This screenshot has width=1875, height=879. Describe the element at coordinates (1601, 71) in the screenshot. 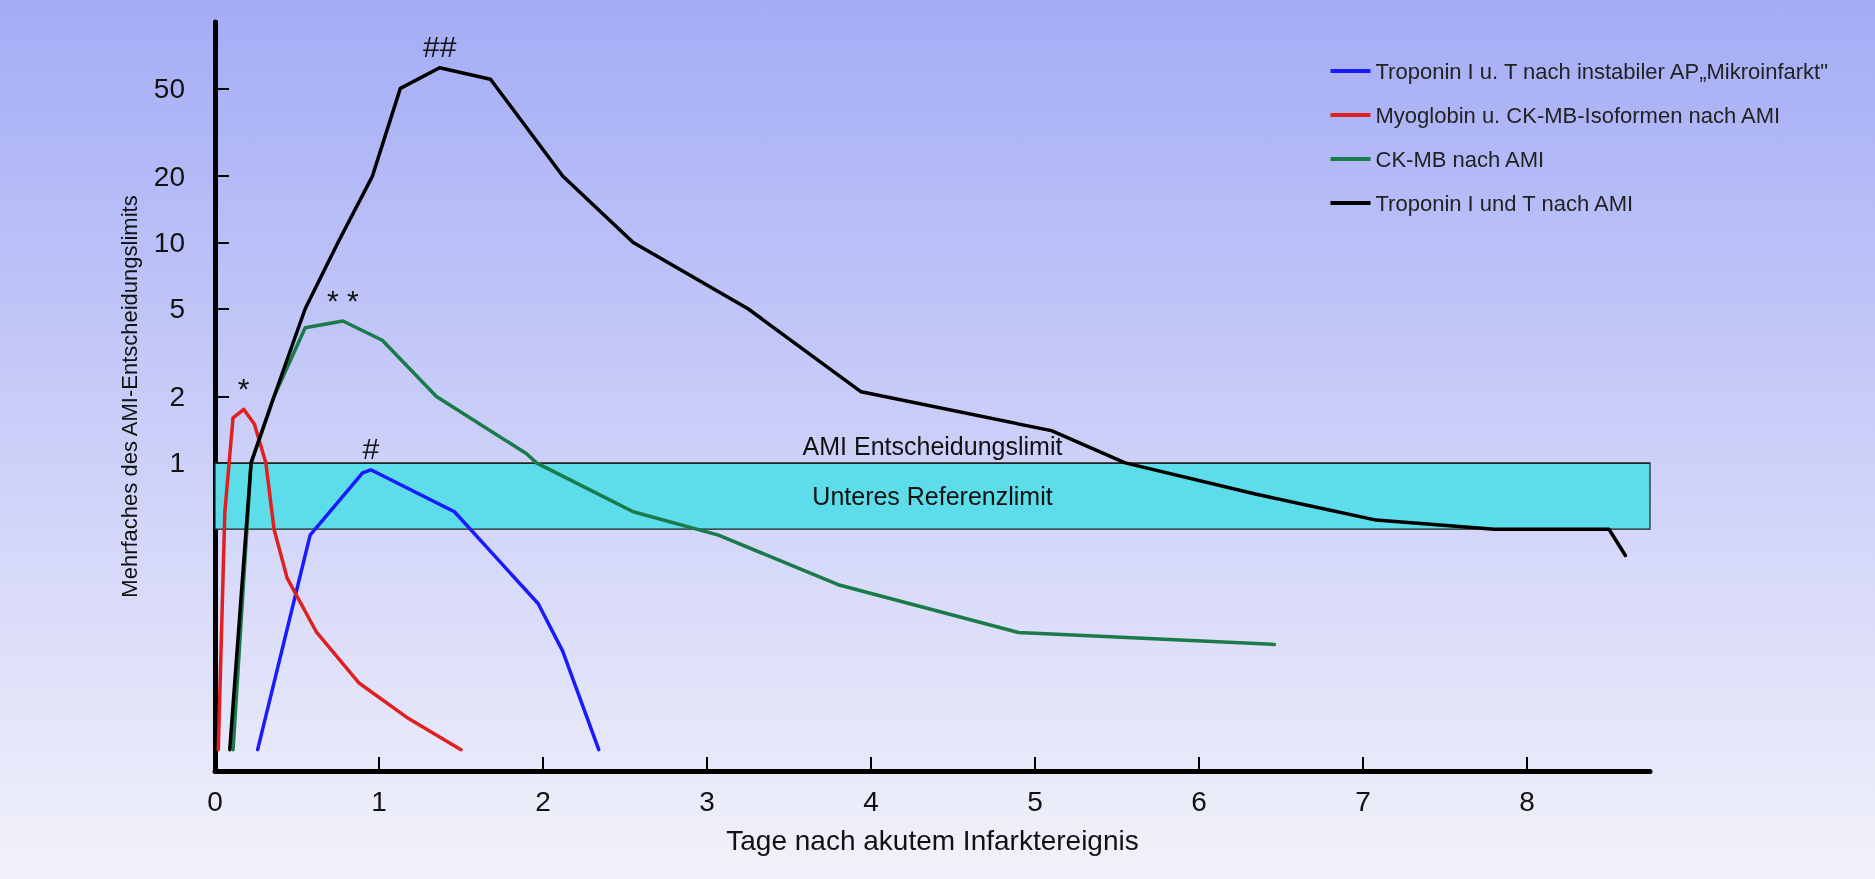

I see `legend-label: Troponin I u. T nach instabiler AP„Mikroinfarkt"` at that location.